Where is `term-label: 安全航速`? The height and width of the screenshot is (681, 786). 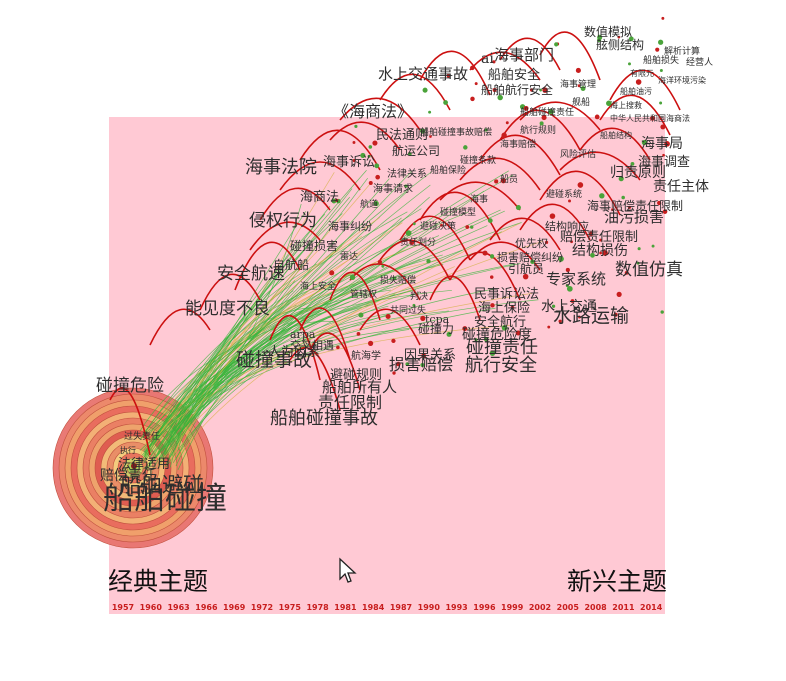 term-label: 安全航速 is located at coordinates (251, 274).